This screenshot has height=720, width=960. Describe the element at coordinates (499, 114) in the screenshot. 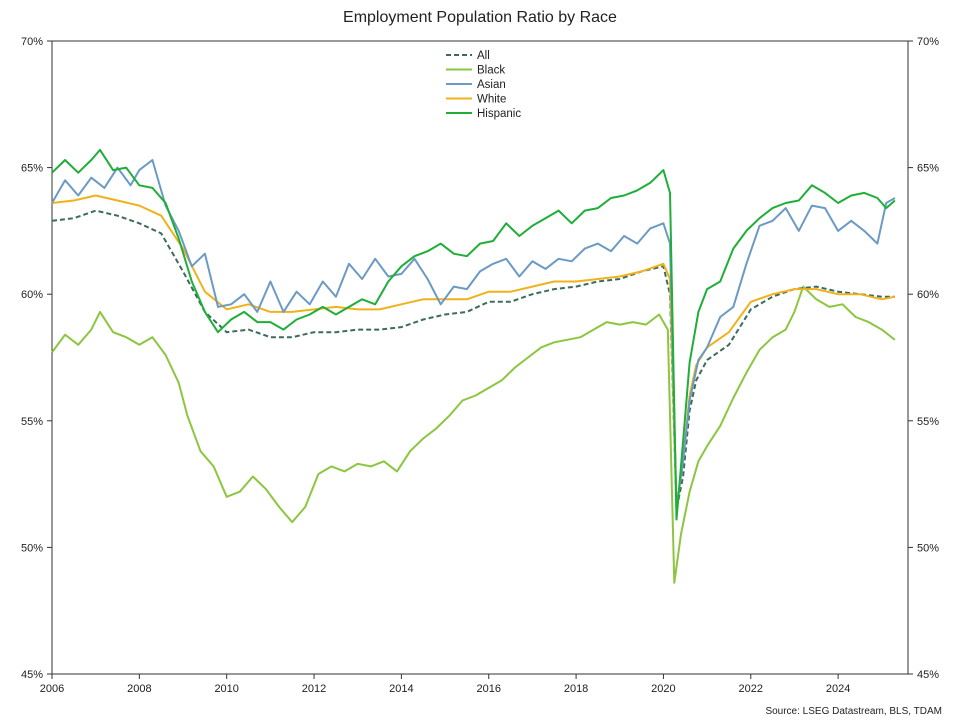

I see `legend-label-hispanic: Hispanic` at that location.